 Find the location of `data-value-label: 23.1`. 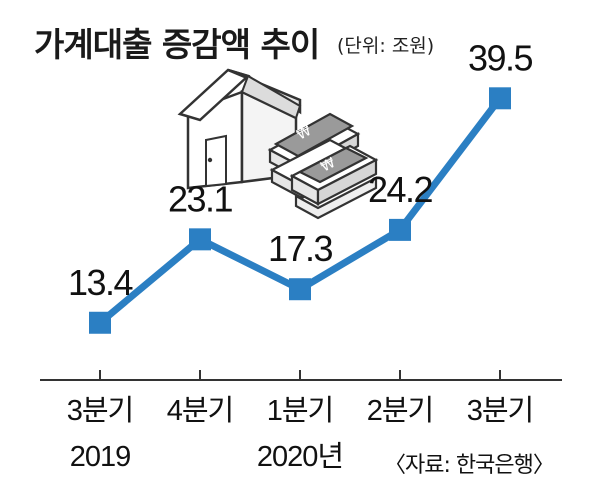

data-value-label: 23.1 is located at coordinates (200, 198).